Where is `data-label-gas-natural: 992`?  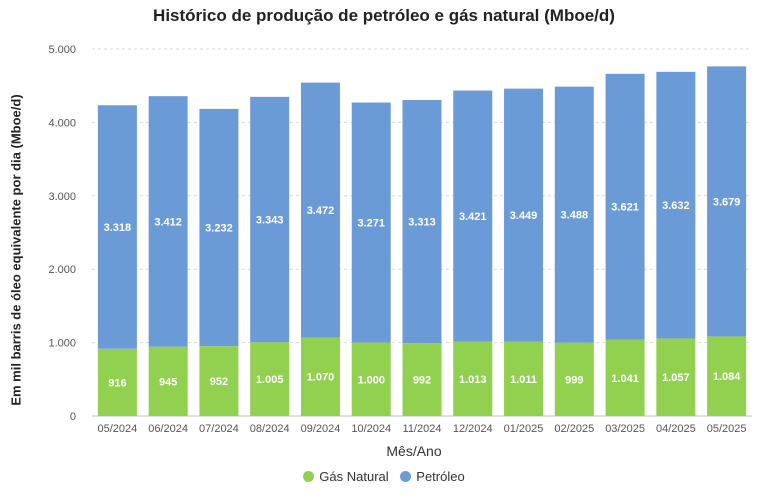 data-label-gas-natural: 992 is located at coordinates (422, 381).